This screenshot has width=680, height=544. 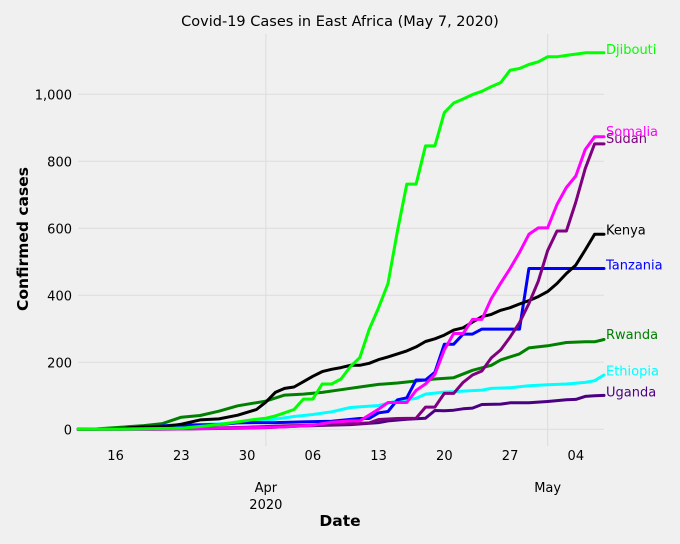 I want to click on y-tick-label: 1,000, so click(x=53, y=95).